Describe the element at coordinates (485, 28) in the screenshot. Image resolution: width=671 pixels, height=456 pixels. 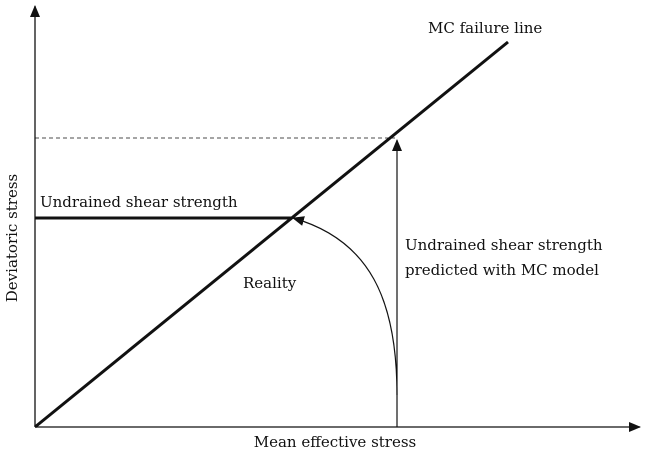
I see `failure-line-label: MC failure line` at that location.